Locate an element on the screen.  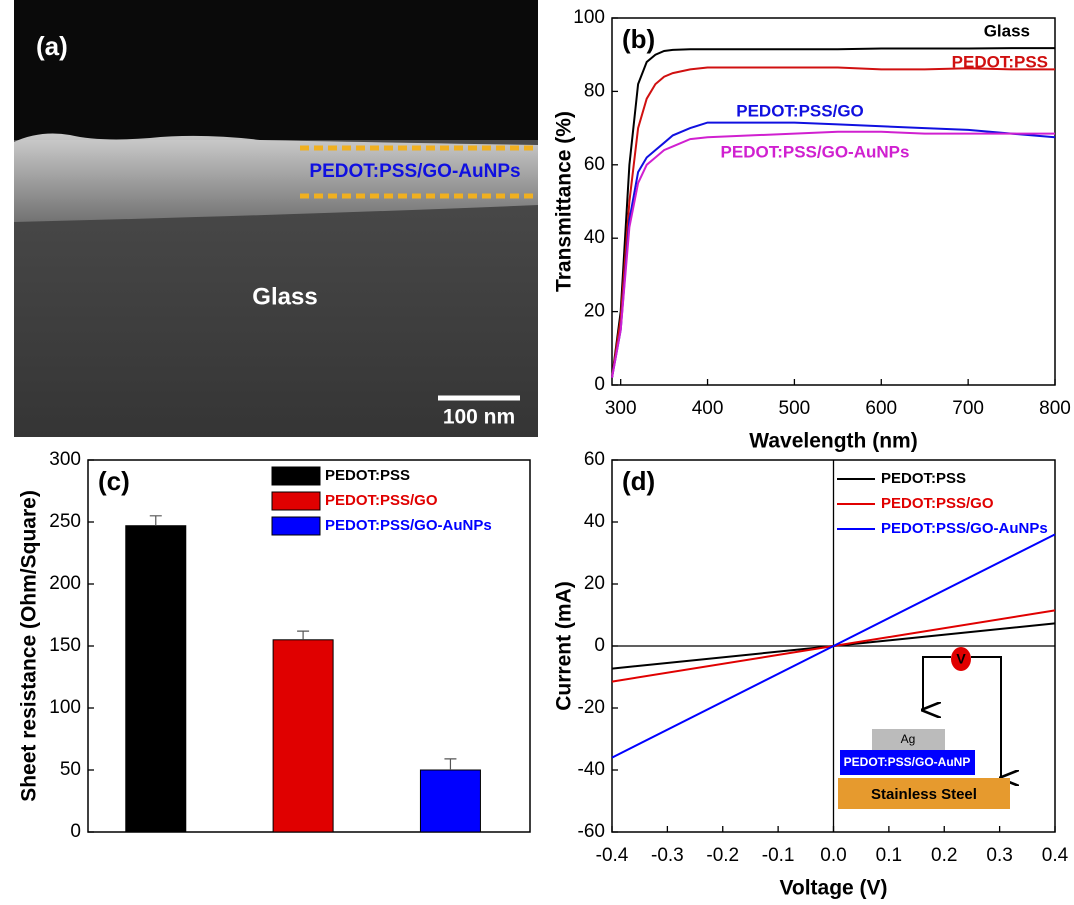
sem-film is located at coordinates (276, 177).